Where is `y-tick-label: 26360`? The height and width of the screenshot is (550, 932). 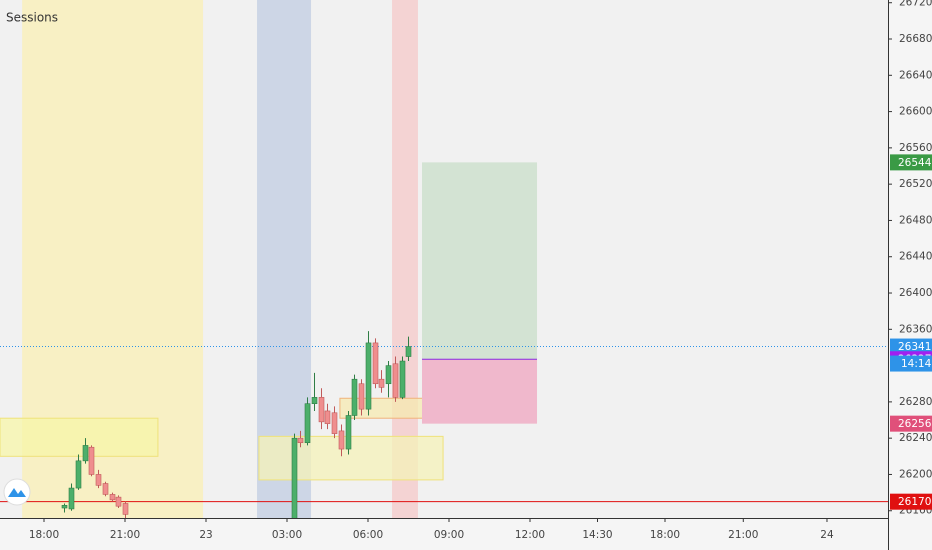
y-tick-label: 26360 is located at coordinates (915, 329).